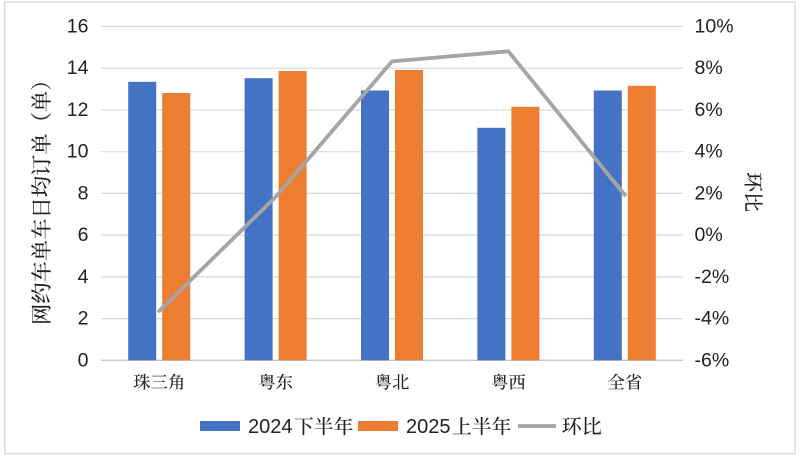 This screenshot has width=800, height=466. Describe the element at coordinates (709, 152) in the screenshot. I see `svg-text: 4%` at that location.